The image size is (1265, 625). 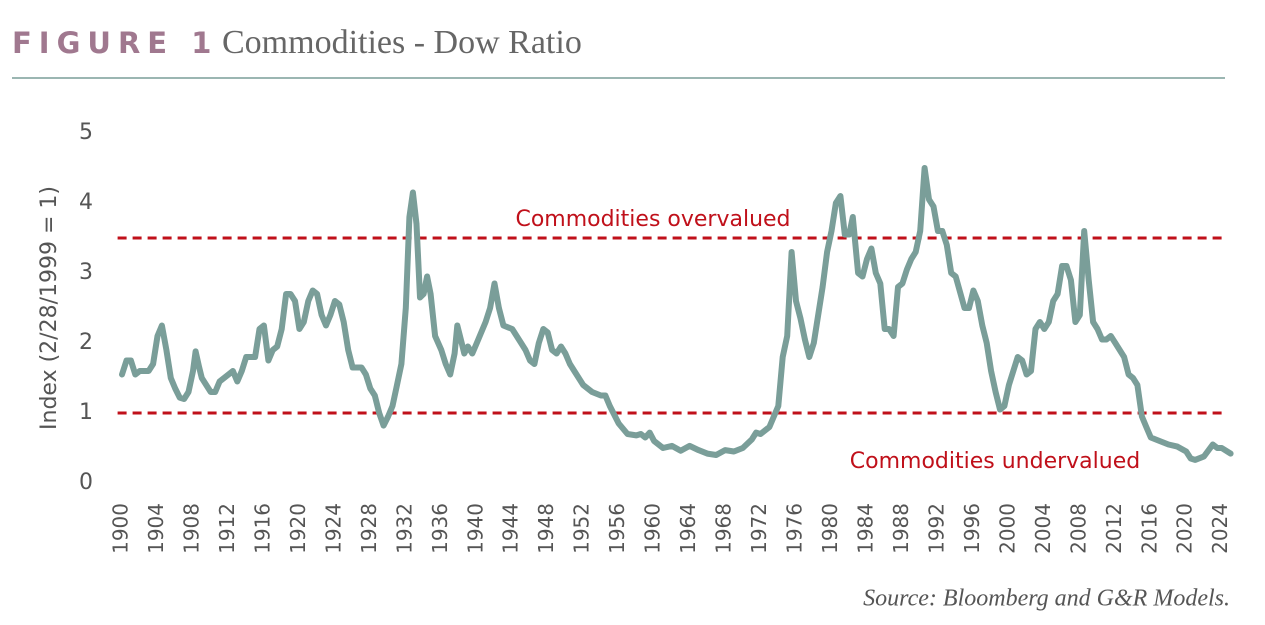 What do you see at coordinates (1149, 528) in the screenshot?
I see `x-tick-label: 2016` at bounding box center [1149, 528].